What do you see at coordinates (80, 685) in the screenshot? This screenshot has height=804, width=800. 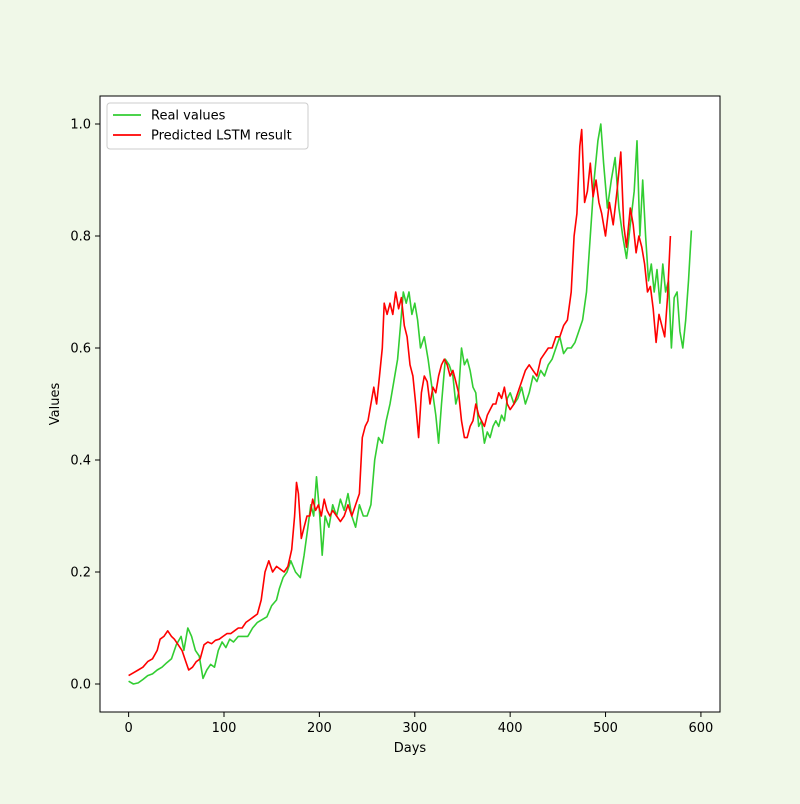 I see `y-tick-label: 0.0` at bounding box center [80, 685].